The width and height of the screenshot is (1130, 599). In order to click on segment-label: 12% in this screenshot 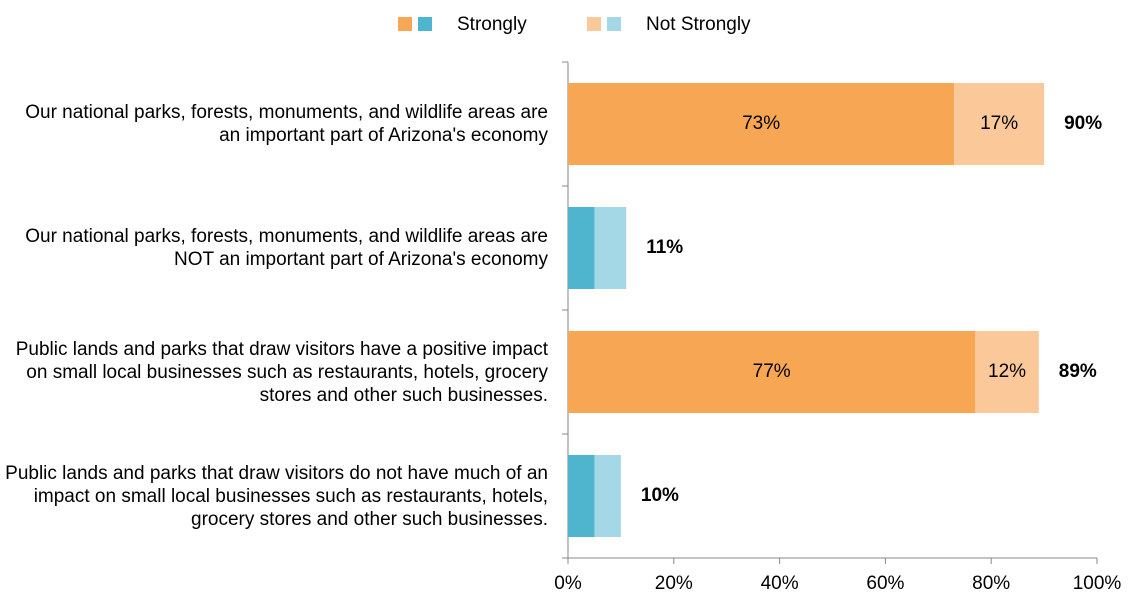, I will do `click(1007, 371)`.